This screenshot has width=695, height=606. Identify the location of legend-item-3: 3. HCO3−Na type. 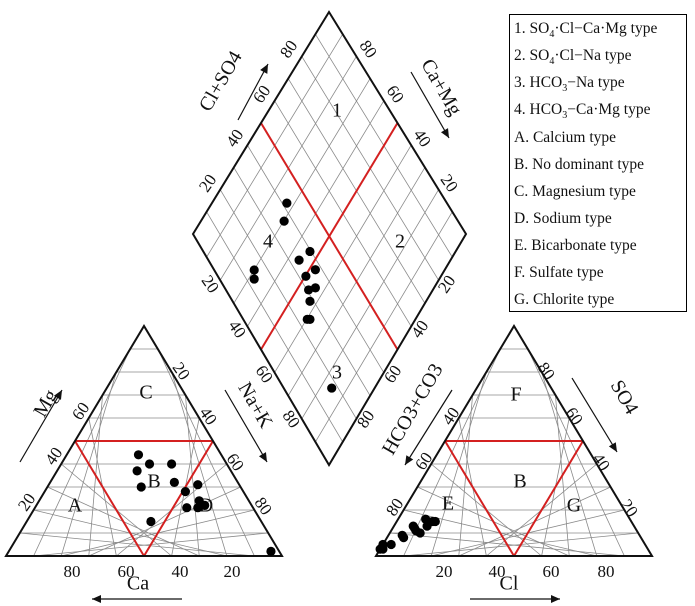
(569, 84).